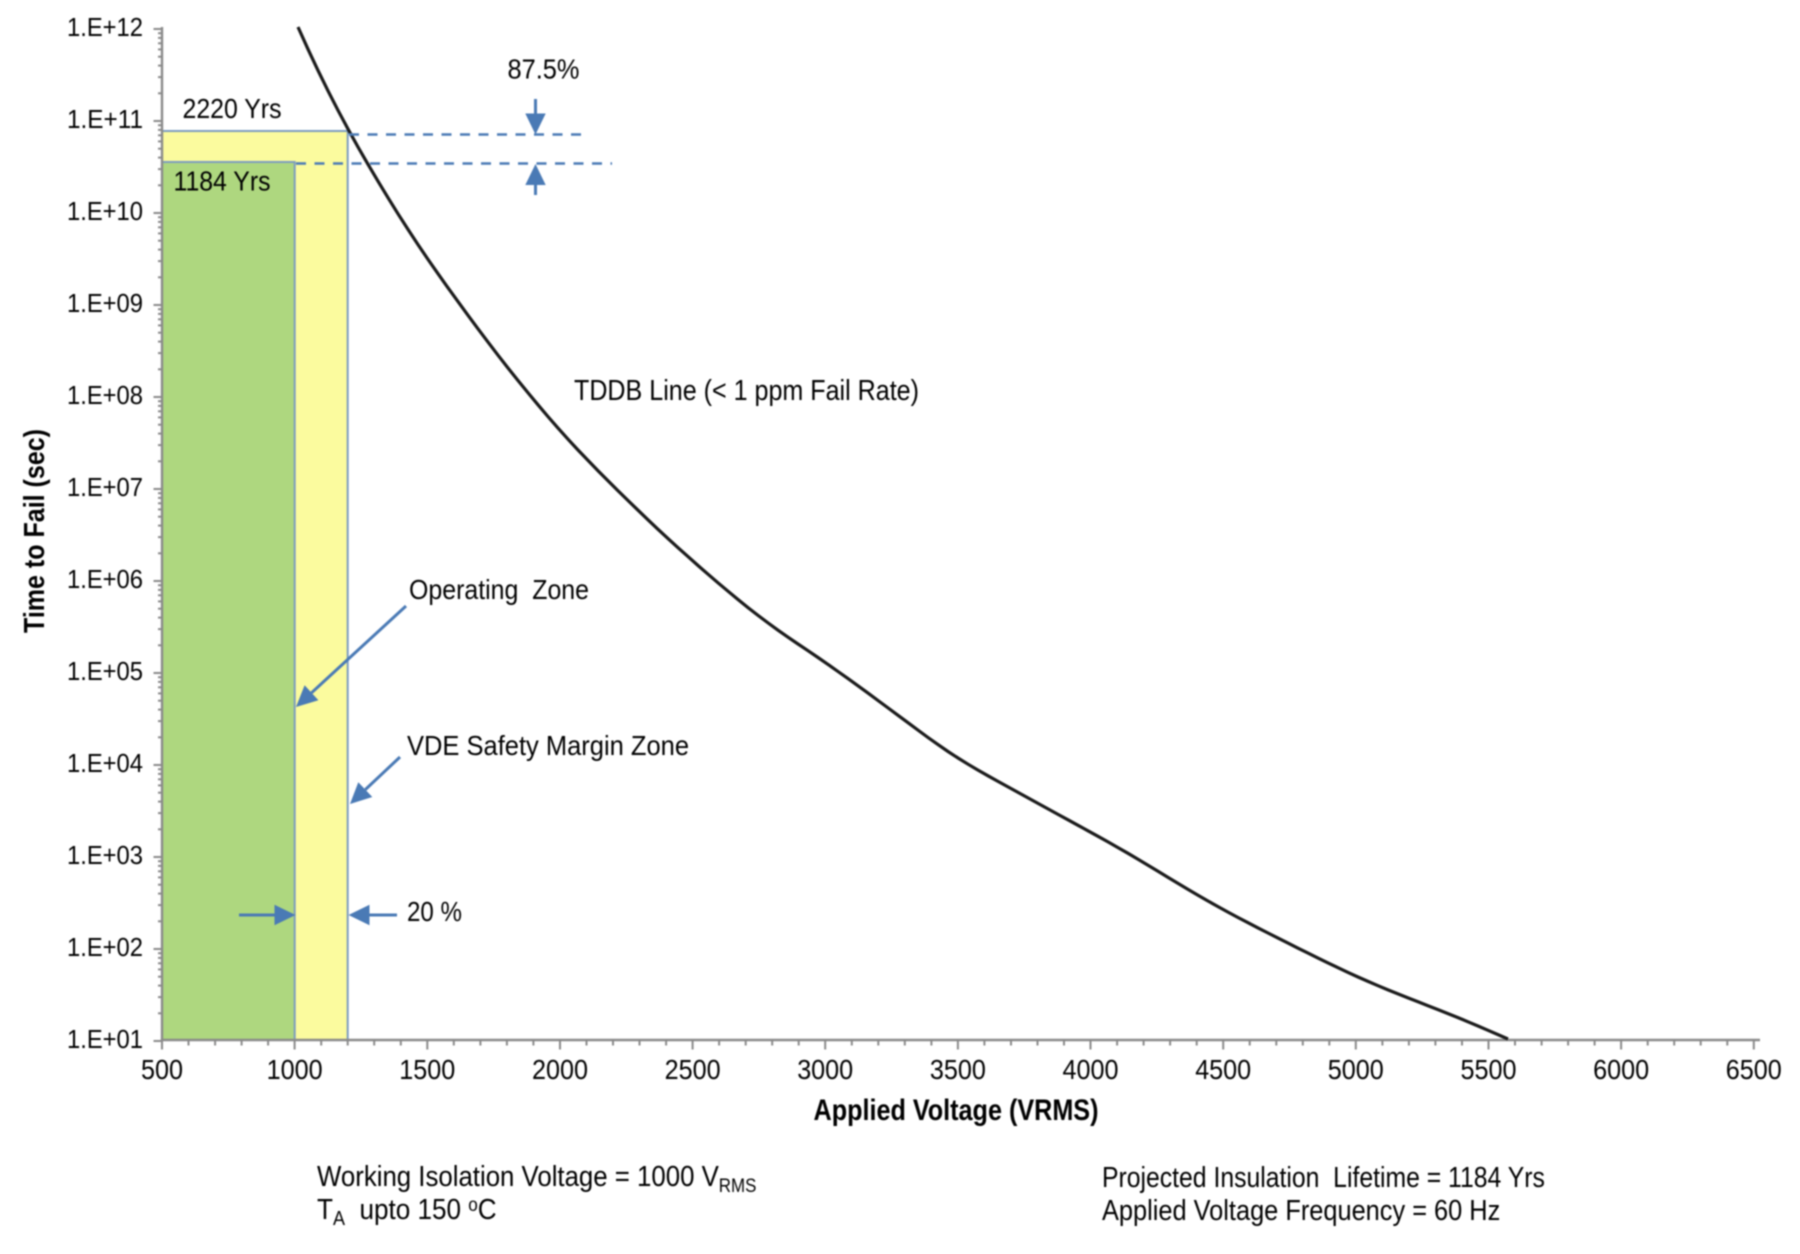  Describe the element at coordinates (746, 391) in the screenshot. I see `svg-text: TDDB Line (< 1 ppm Fail Rate)` at that location.